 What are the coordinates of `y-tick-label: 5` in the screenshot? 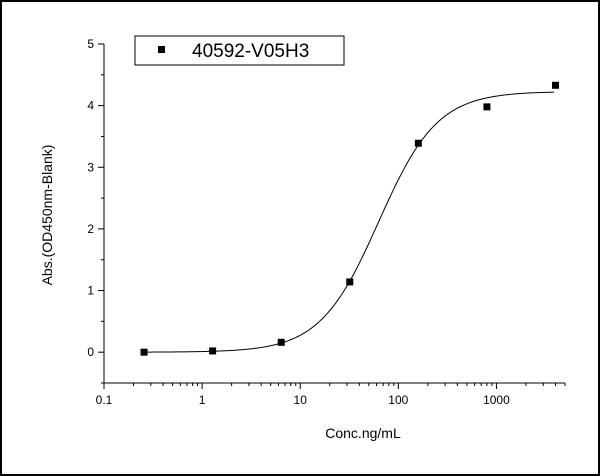 It's located at (90, 44).